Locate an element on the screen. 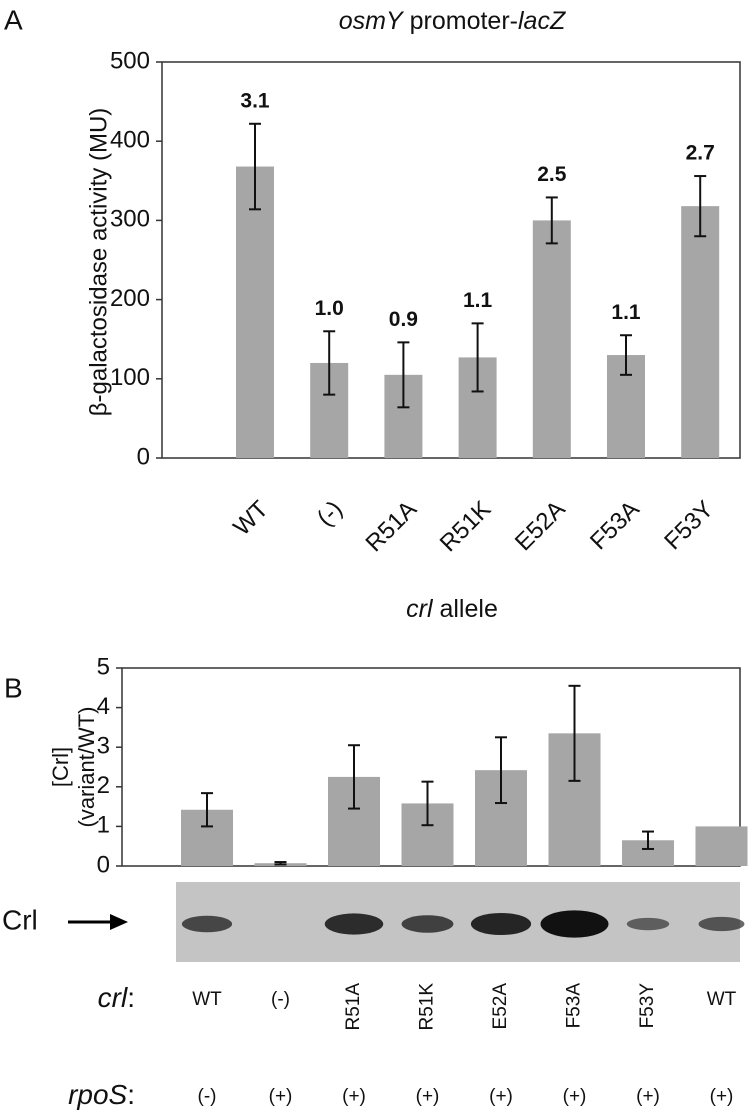 This screenshot has height=1118, width=752. y-tick-label: 1 is located at coordinates (103, 825).